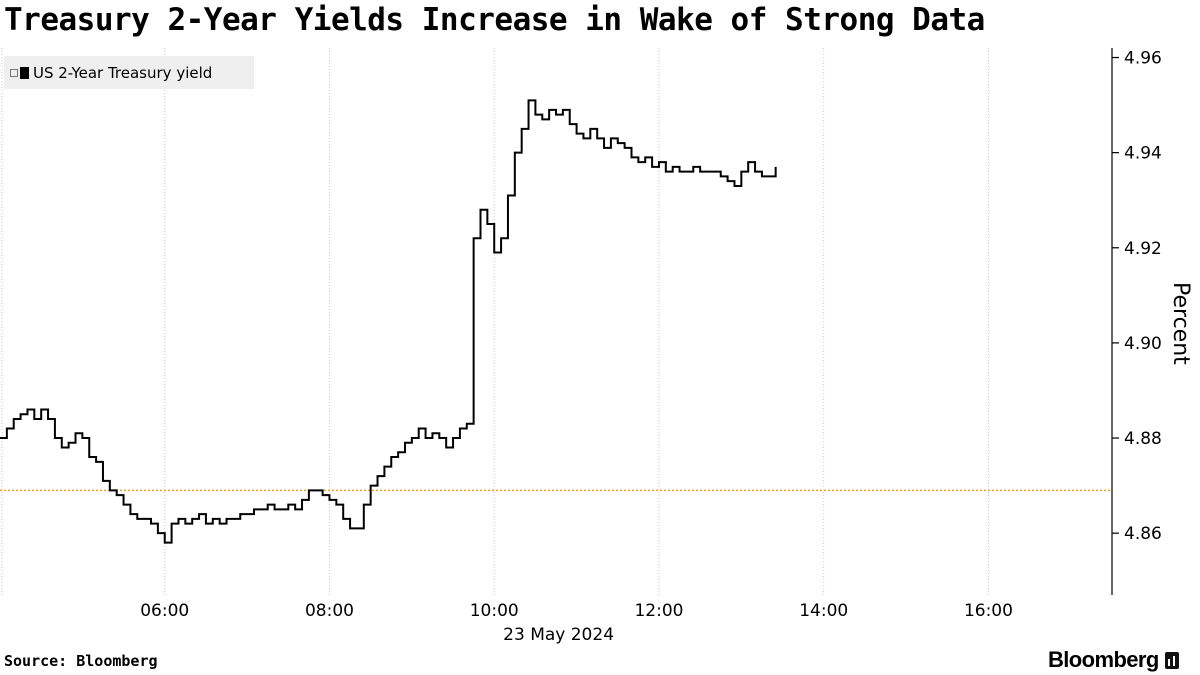  What do you see at coordinates (164, 611) in the screenshot?
I see `x-tick-label: 06:00` at bounding box center [164, 611].